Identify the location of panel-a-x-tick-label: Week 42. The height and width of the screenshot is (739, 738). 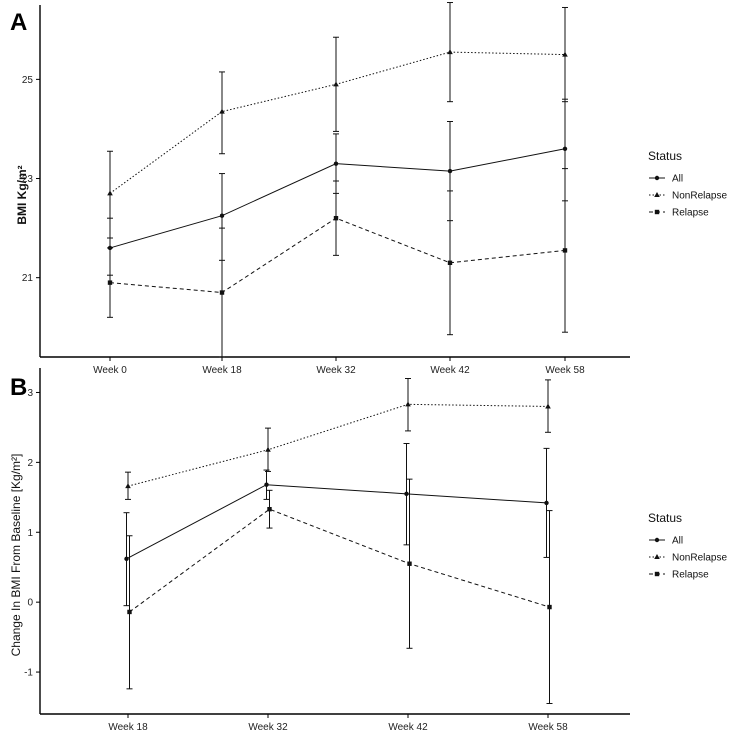
(450, 370).